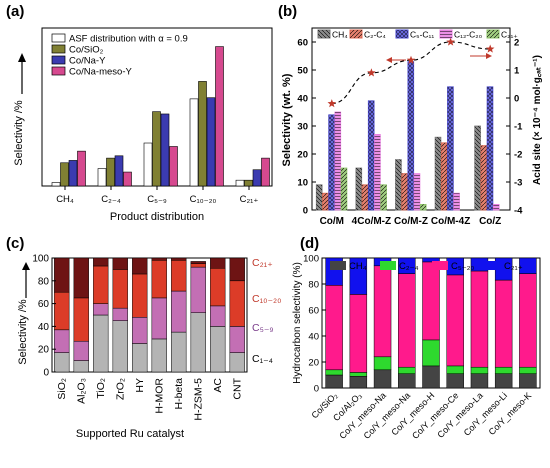  What do you see at coordinates (411, 221) in the screenshot?
I see `panel-b-xtick-label: Co/M-Z` at bounding box center [411, 221].